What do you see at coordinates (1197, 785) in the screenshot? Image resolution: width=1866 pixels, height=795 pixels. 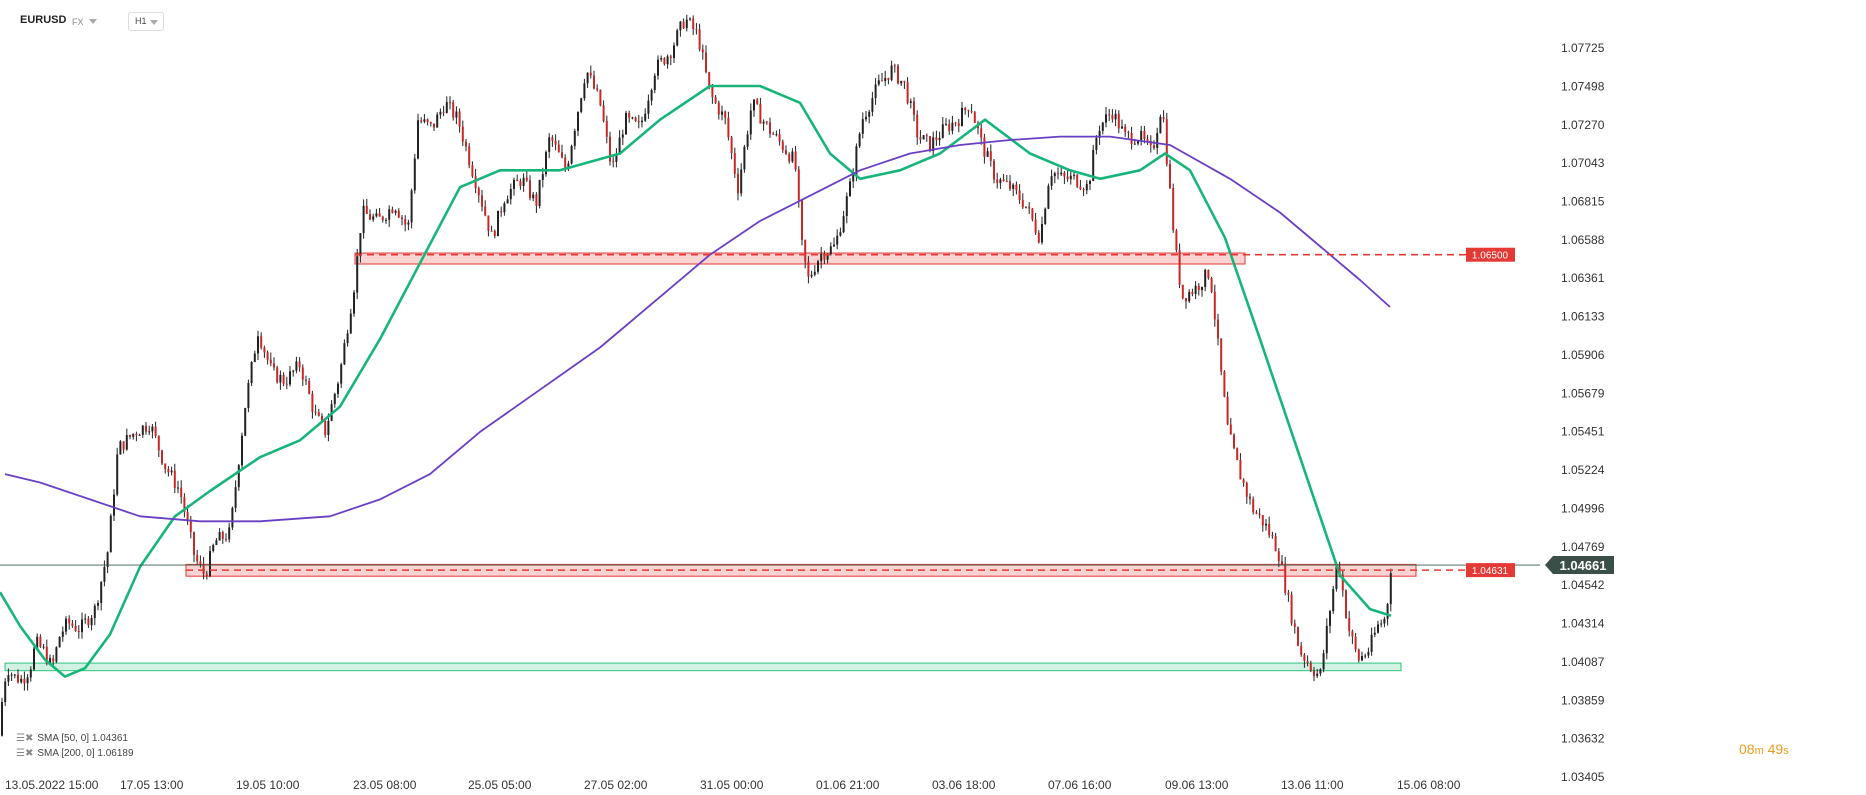 I see `x-tick-label: 09.06 13:00` at bounding box center [1197, 785].